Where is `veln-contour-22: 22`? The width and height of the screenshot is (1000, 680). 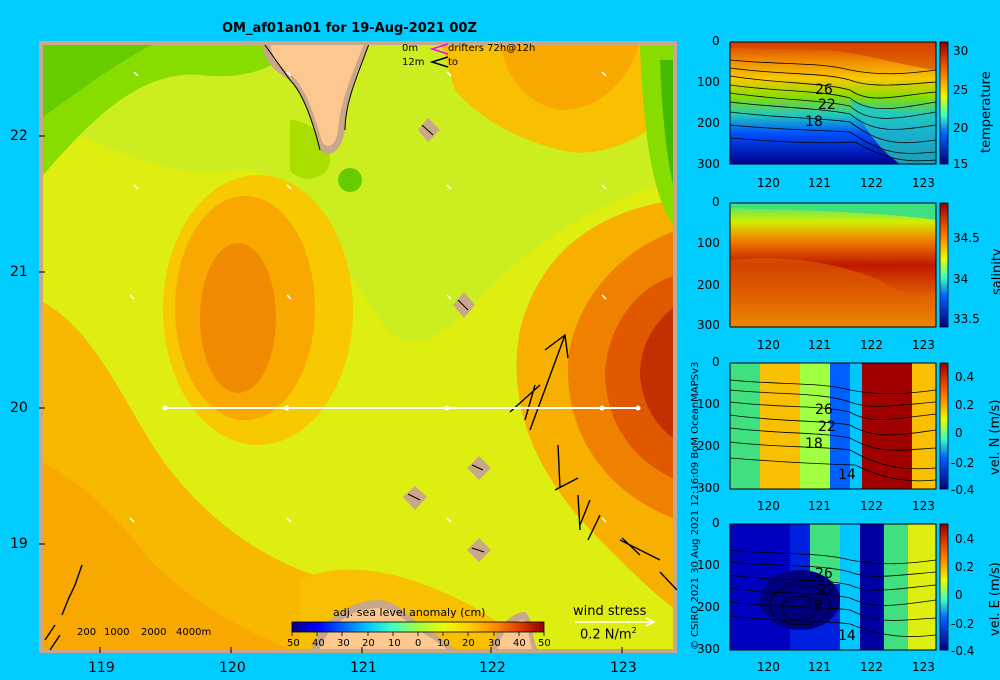 veln-contour-22: 22 is located at coordinates (827, 427).